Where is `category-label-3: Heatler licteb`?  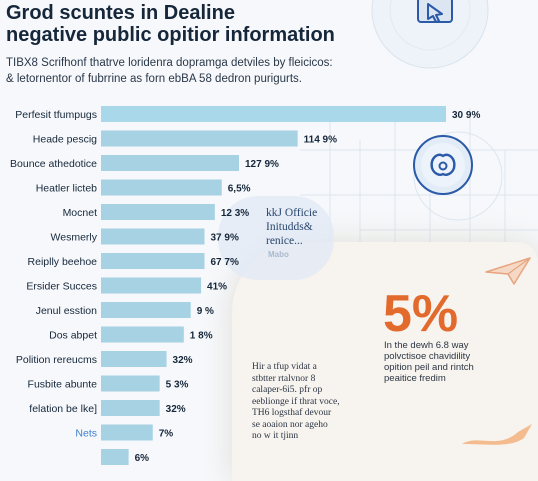
category-label-3: Heatler licteb is located at coordinates (66, 189).